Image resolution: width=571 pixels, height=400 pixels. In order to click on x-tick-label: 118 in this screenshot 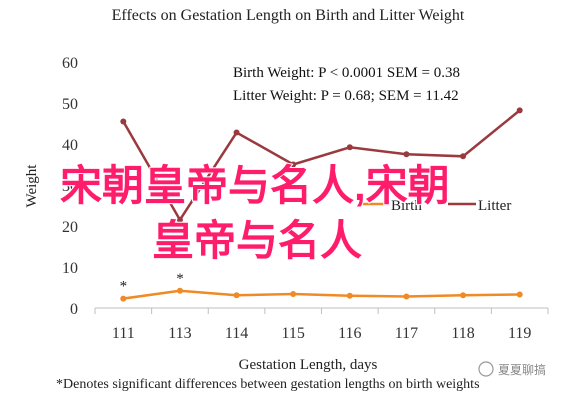, I will do `click(462, 333)`.